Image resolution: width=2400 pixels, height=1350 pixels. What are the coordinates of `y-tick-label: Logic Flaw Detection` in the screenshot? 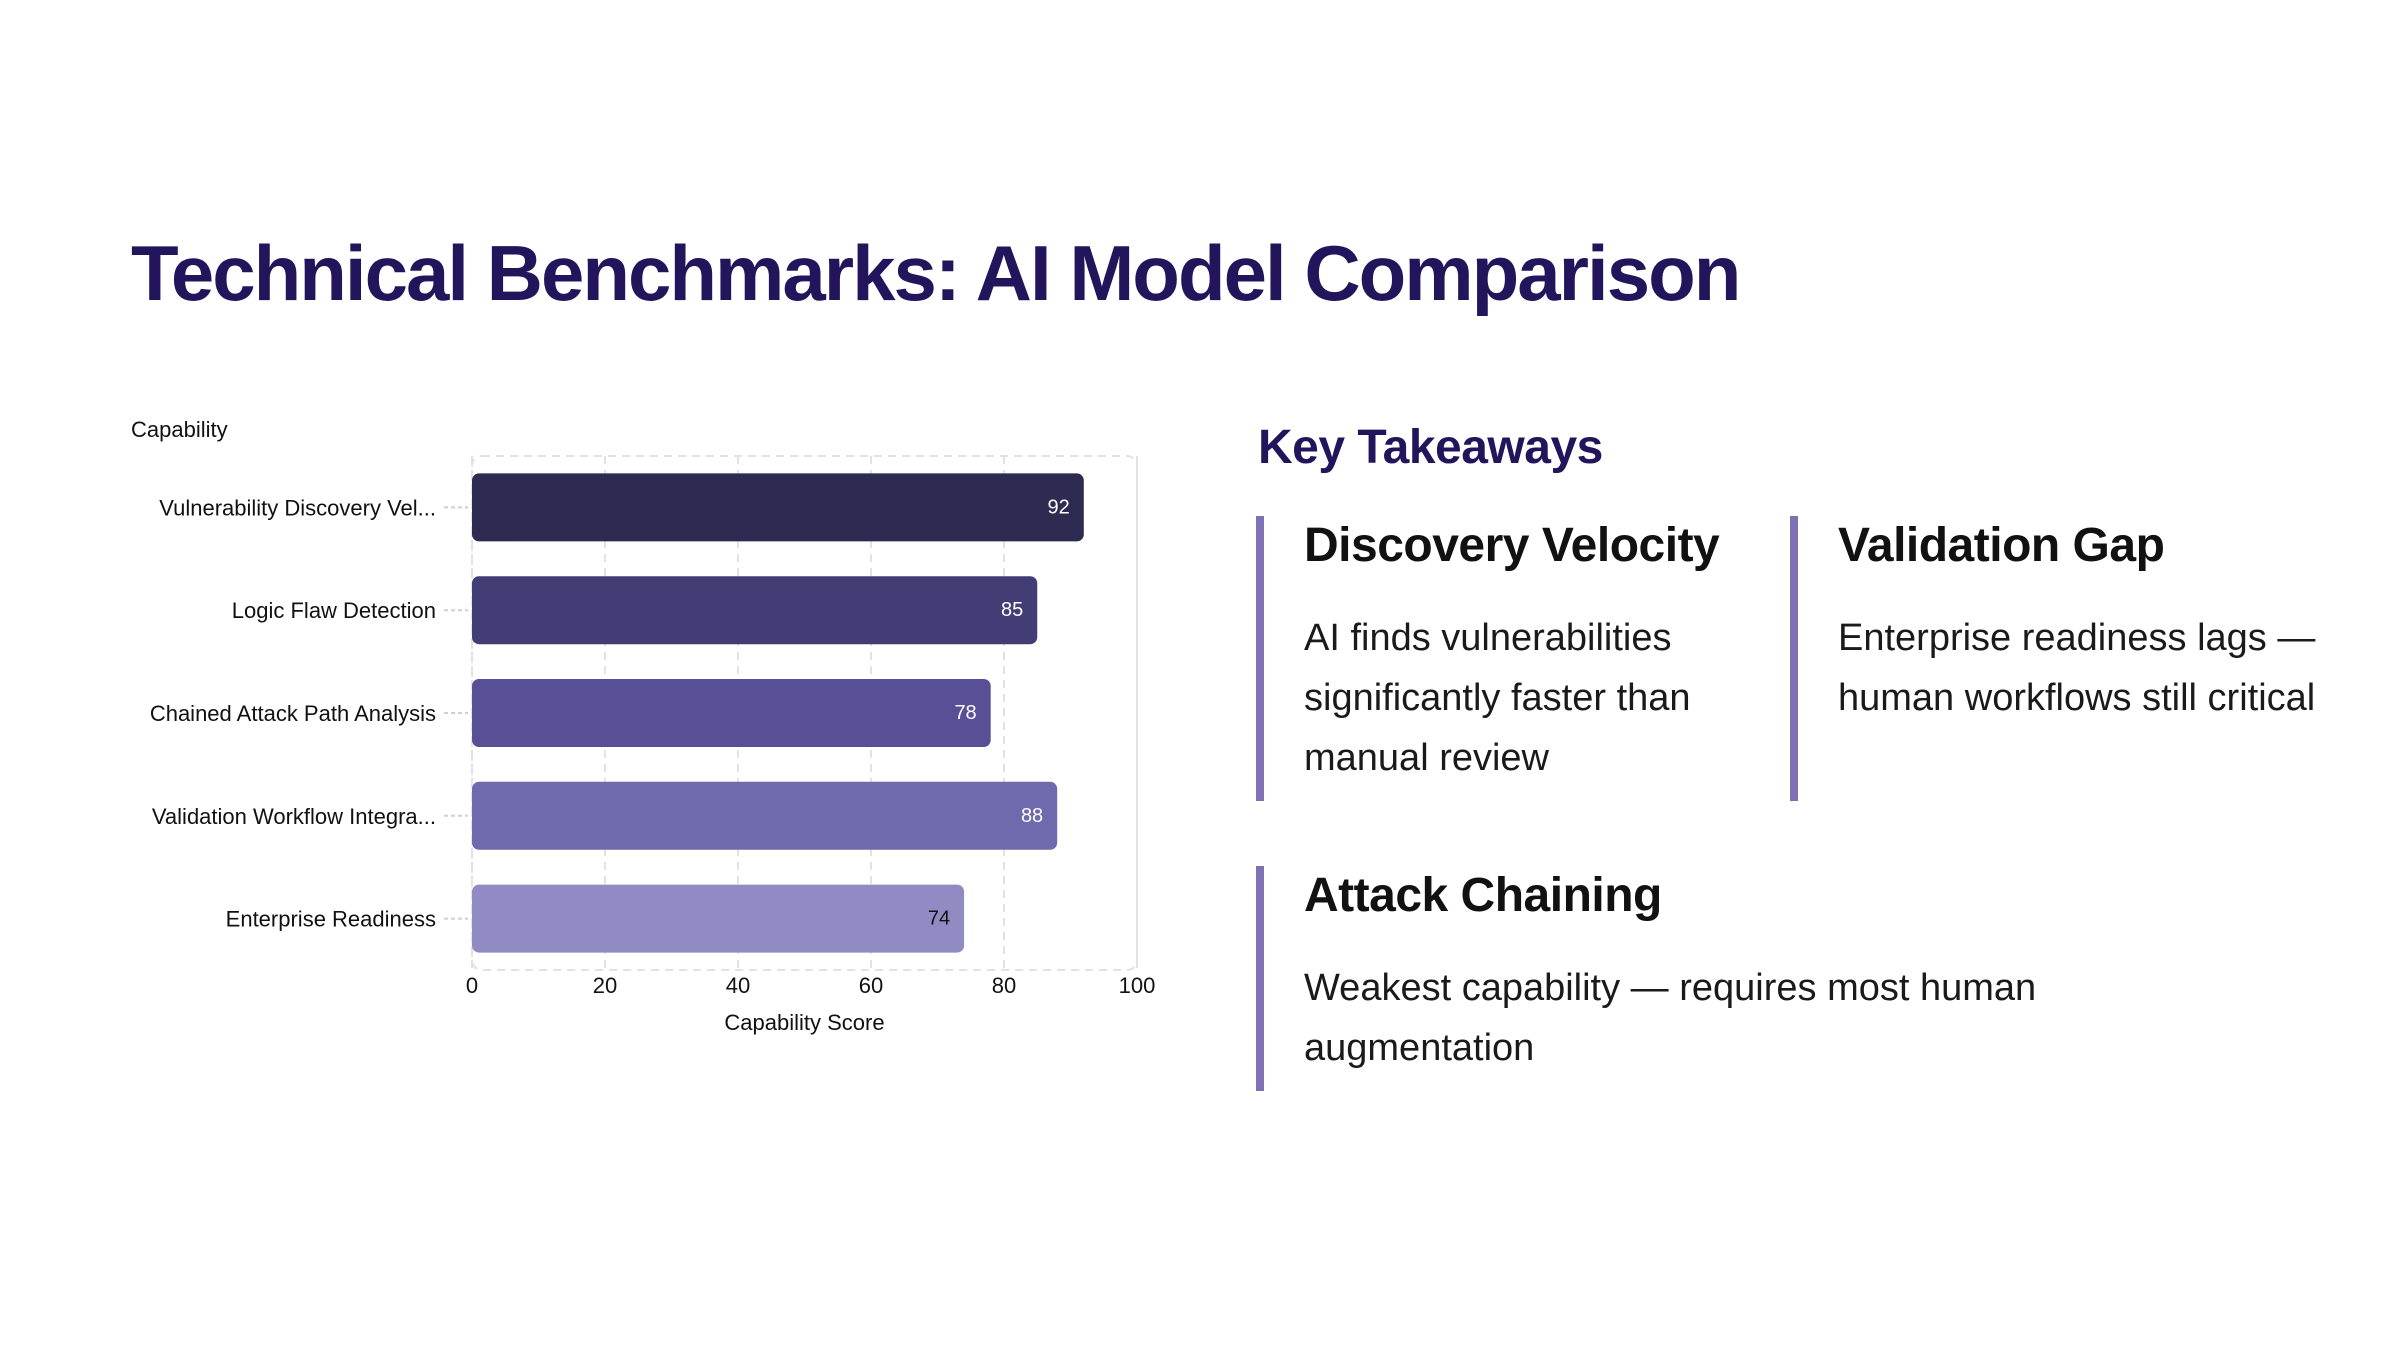 It's located at (334, 610).